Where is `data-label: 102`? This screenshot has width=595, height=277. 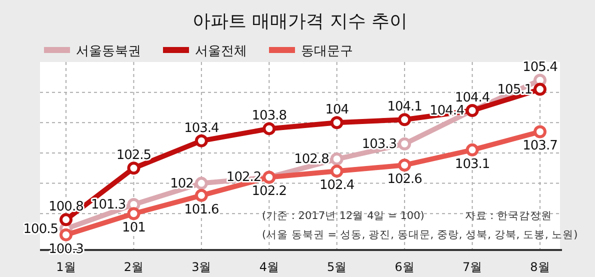
data-label: 102 is located at coordinates (182, 184).